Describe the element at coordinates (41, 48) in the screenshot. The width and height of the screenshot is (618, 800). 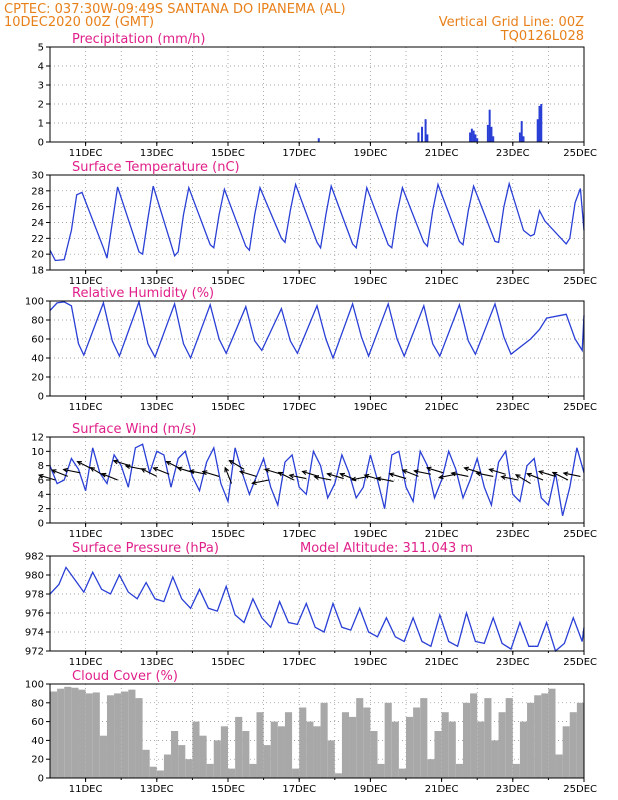
I see `y-tick-label: 5` at that location.